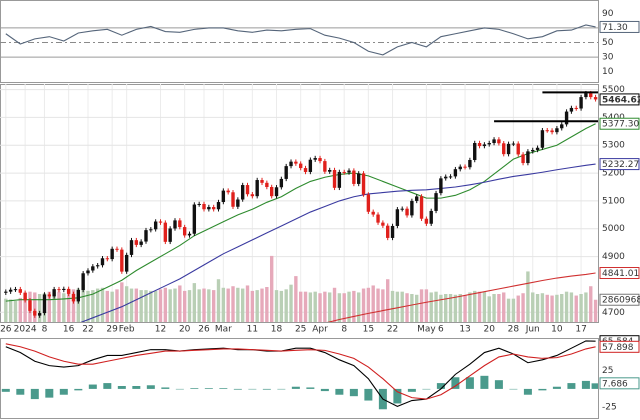 This screenshot has height=420, width=640. What do you see at coordinates (608, 72) in the screenshot?
I see `y-tick-label: 10` at bounding box center [608, 72].